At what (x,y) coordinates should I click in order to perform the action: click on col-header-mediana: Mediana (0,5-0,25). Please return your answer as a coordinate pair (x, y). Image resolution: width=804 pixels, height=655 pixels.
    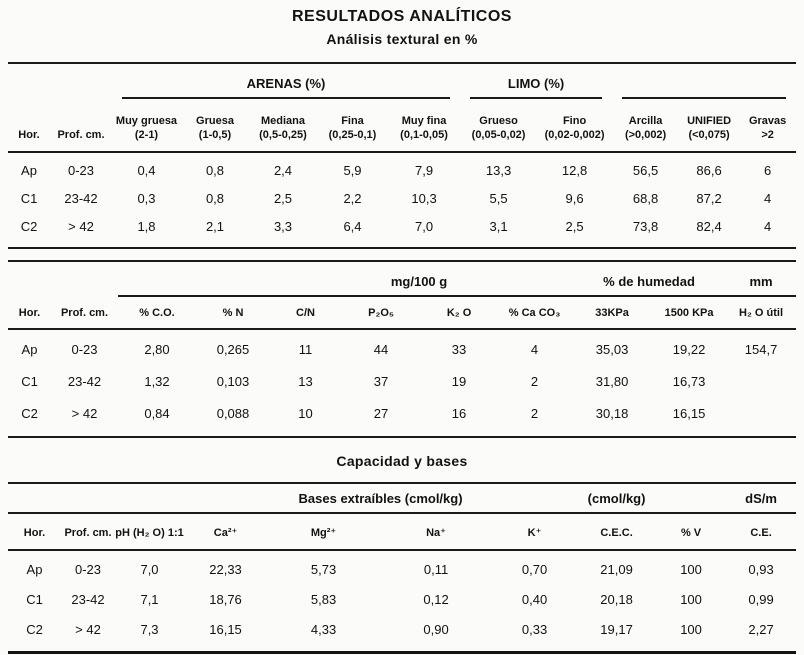
    Looking at the image, I should click on (283, 126).